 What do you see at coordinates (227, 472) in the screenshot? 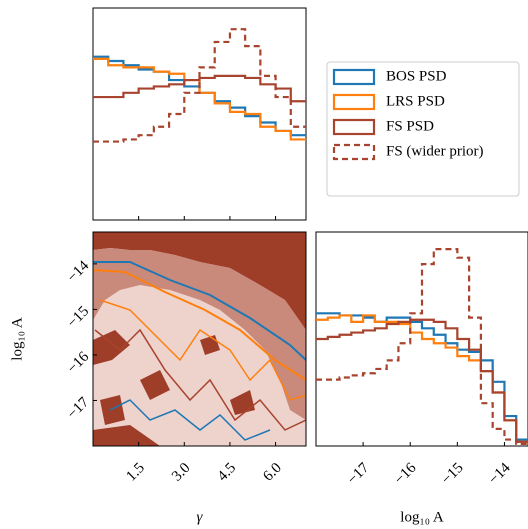
I see `x-tick-label: 4.5` at bounding box center [227, 472].